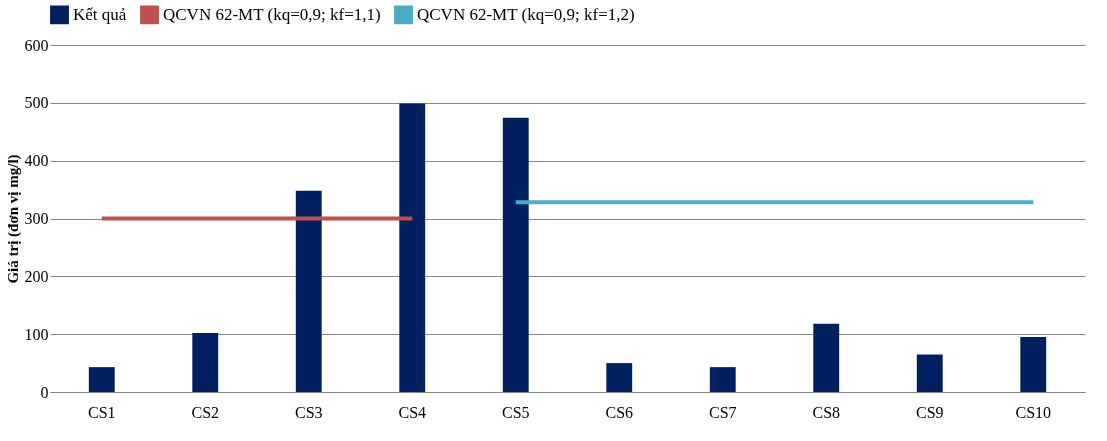  What do you see at coordinates (526, 14) in the screenshot?
I see `legend-label: QCVN 62-MT (kq=0,9; kf=1,2)` at bounding box center [526, 14].